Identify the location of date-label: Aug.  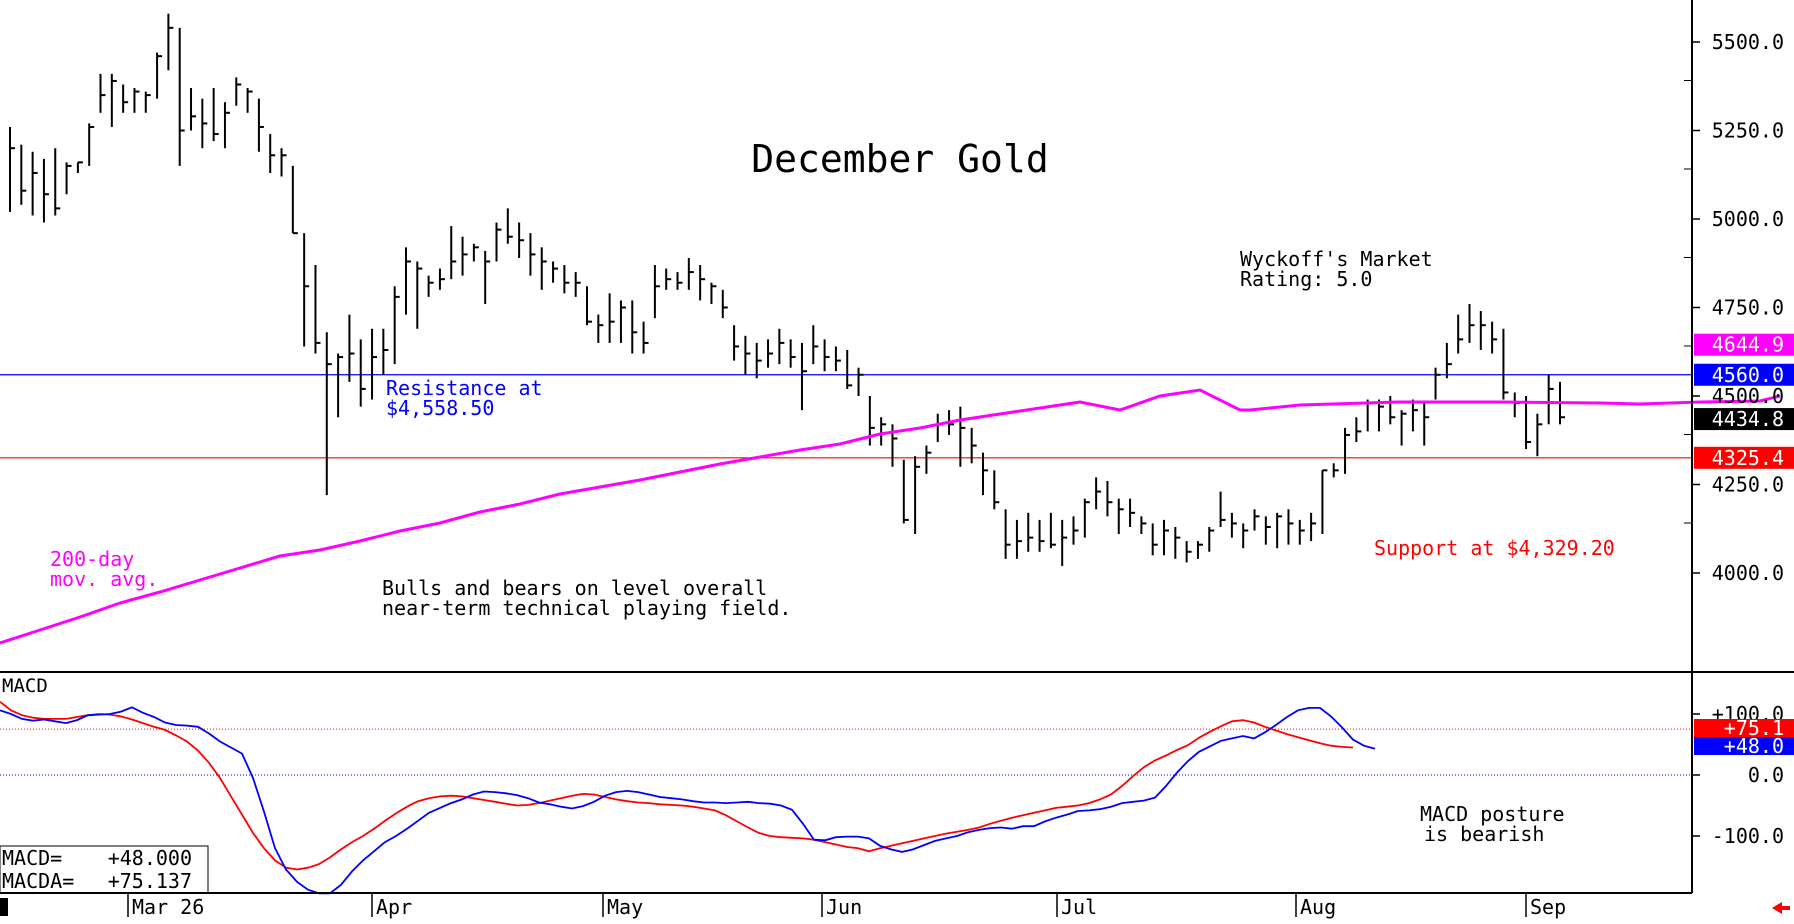
(1318, 907).